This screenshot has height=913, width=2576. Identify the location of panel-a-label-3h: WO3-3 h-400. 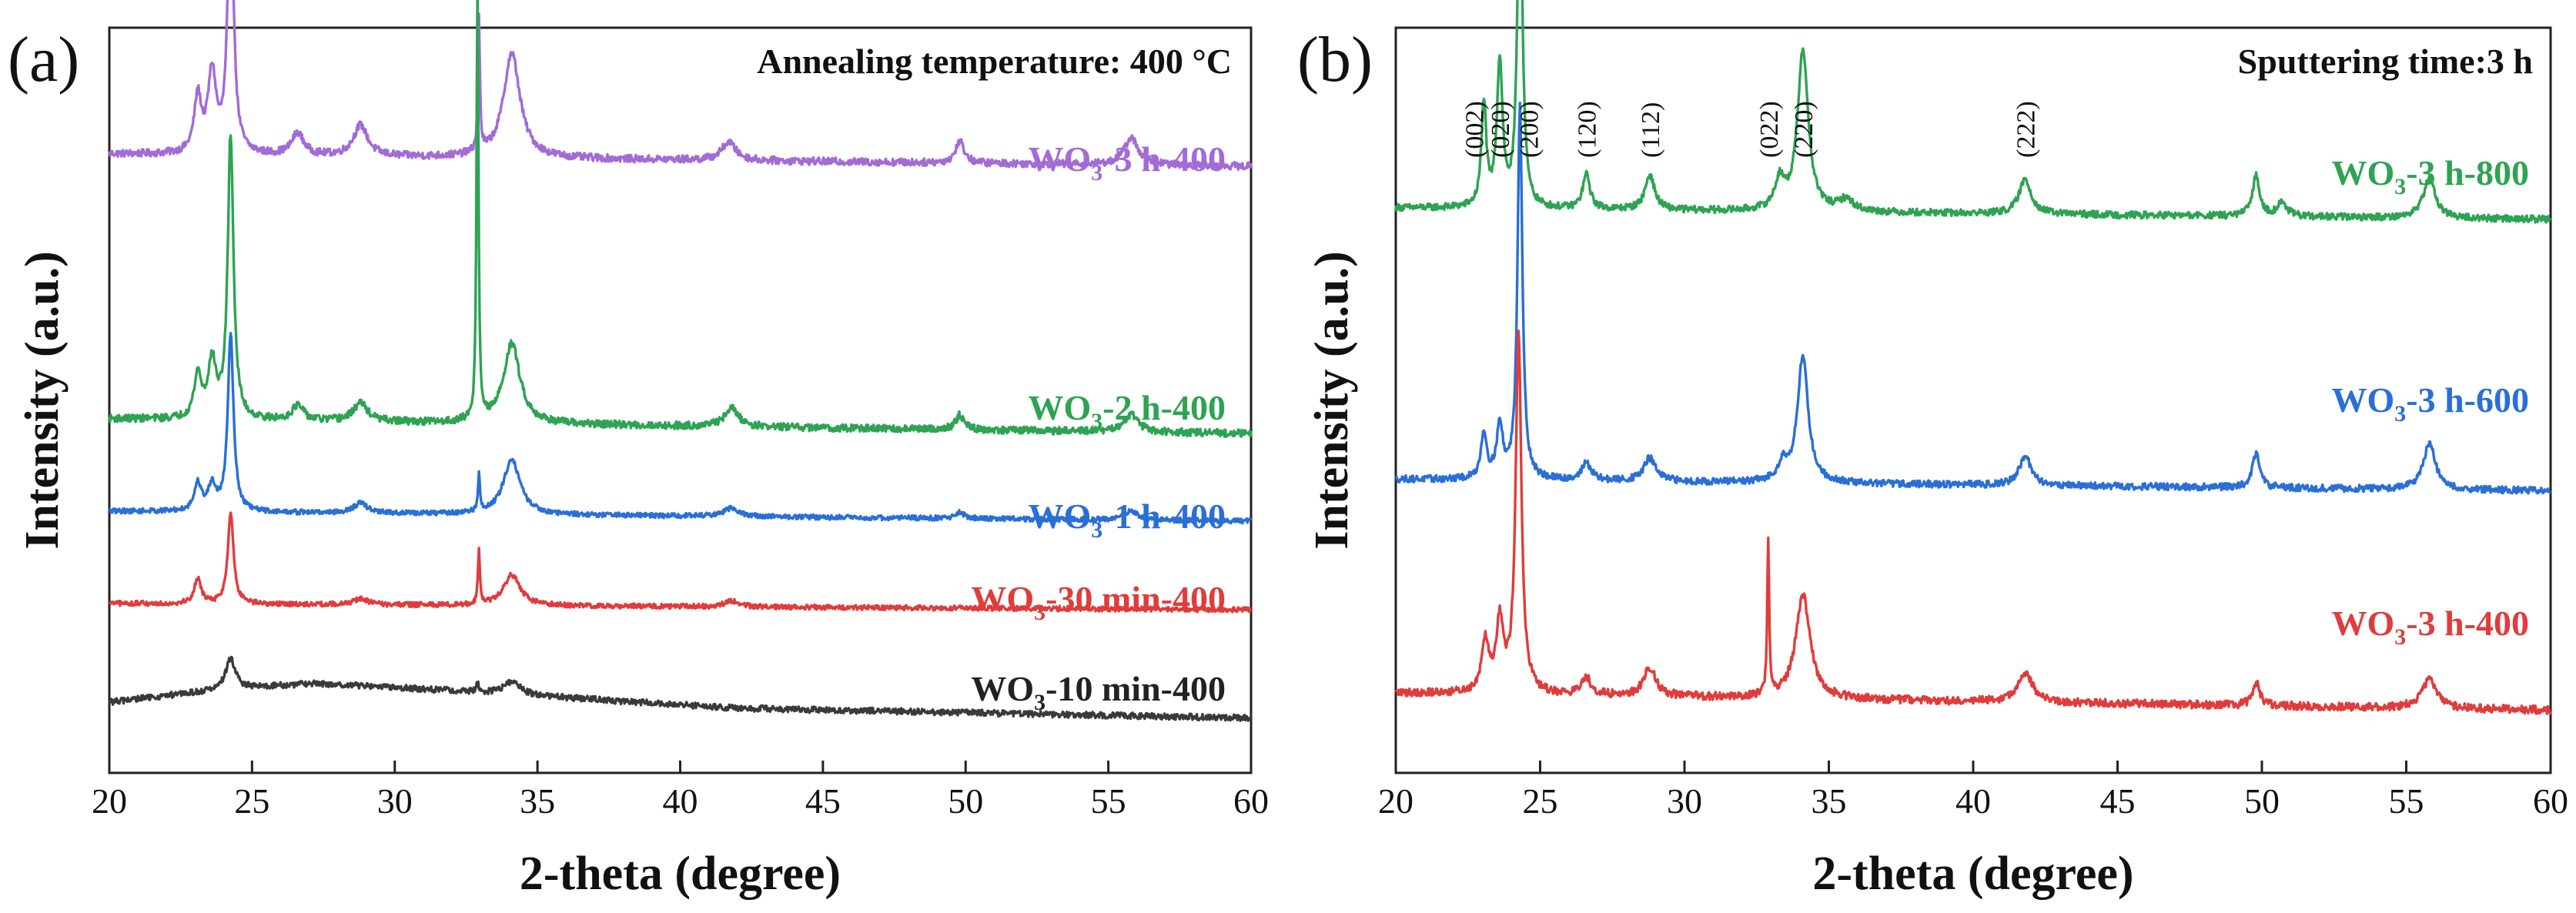
(1127, 162).